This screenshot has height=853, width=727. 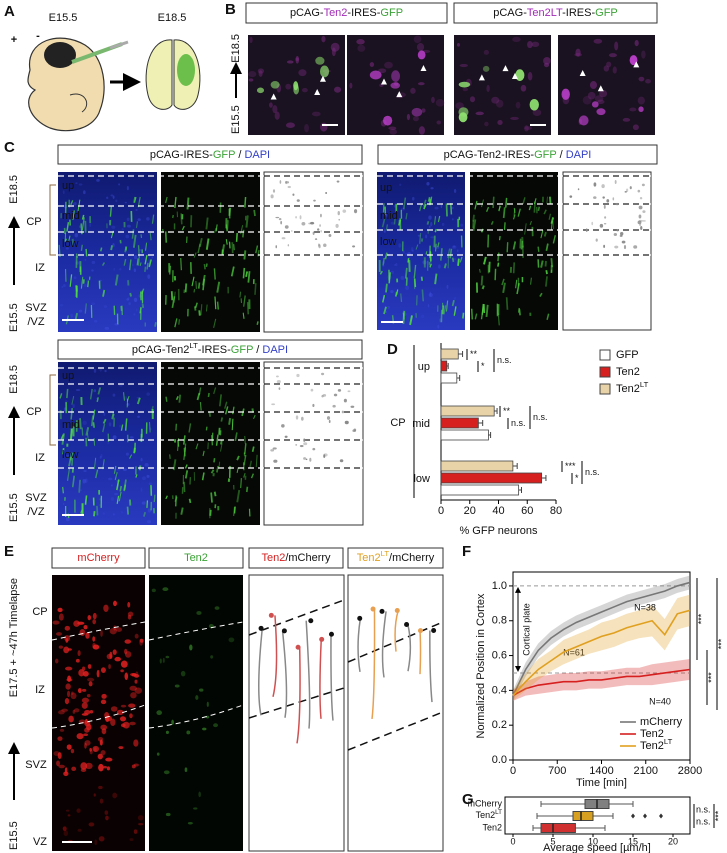 What do you see at coordinates (397, 423) in the screenshot?
I see `group-label: CP` at bounding box center [397, 423].